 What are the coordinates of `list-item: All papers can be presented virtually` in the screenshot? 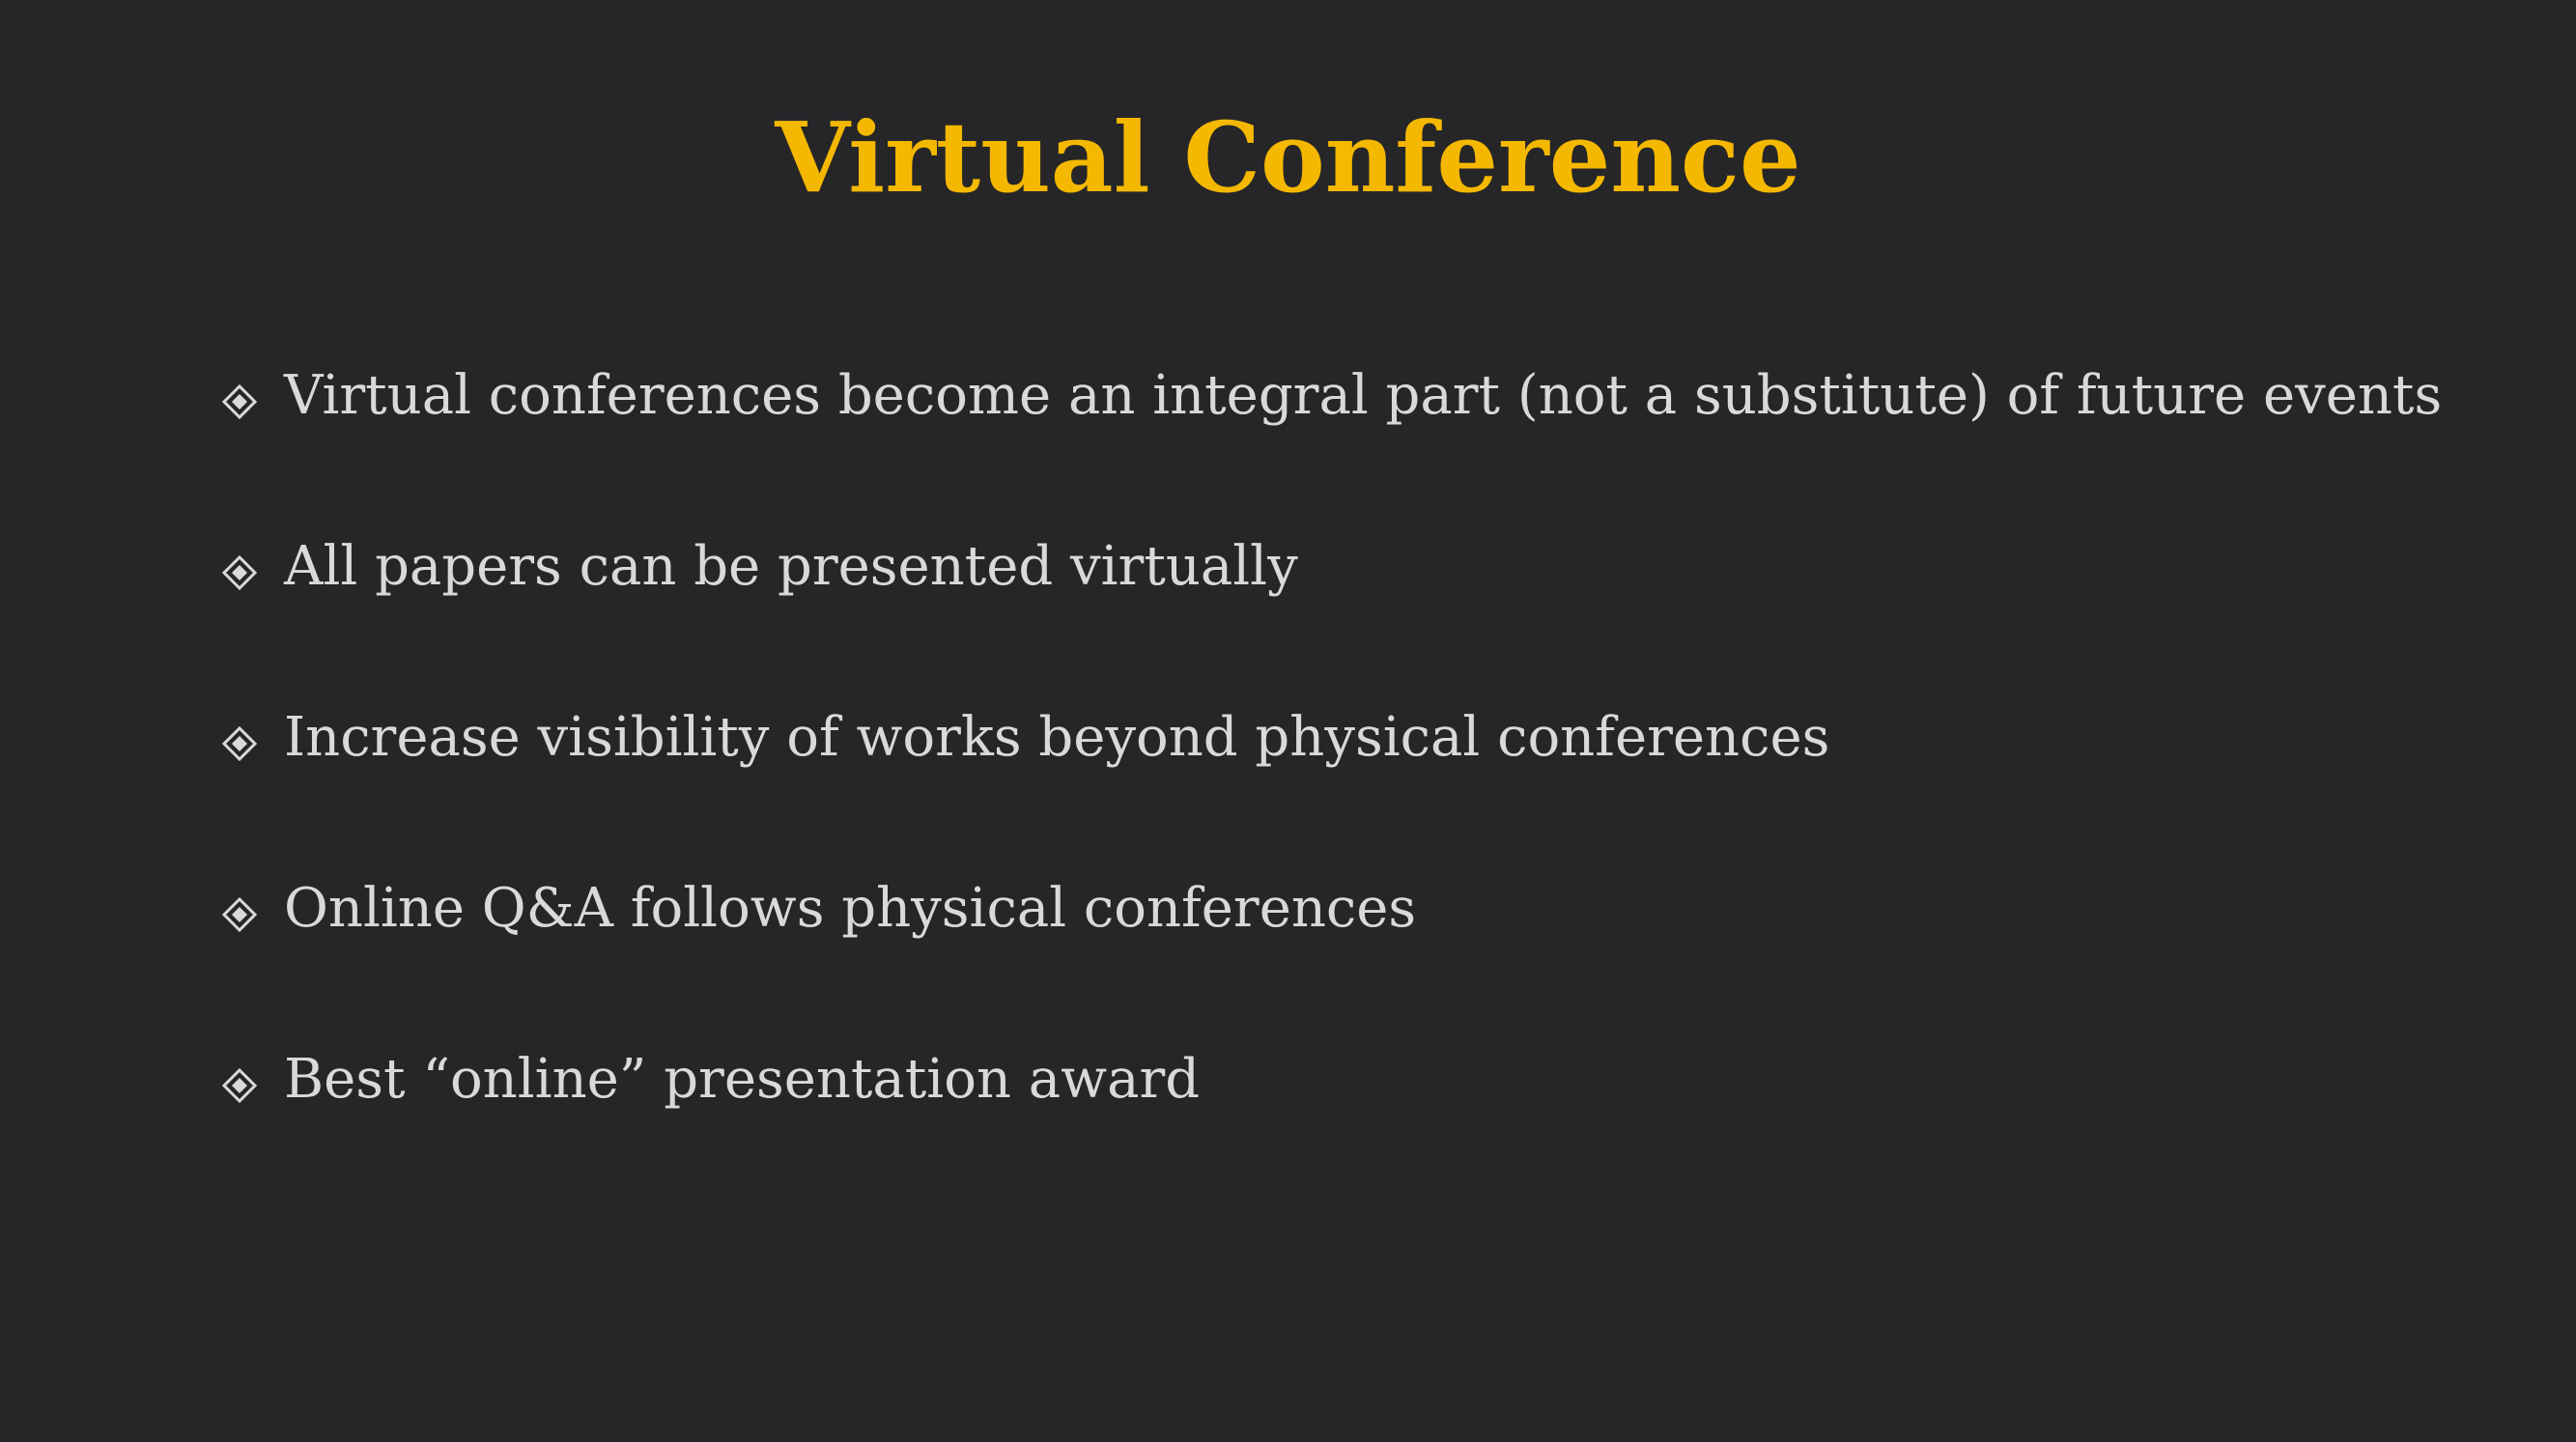 It's located at (1332, 611).